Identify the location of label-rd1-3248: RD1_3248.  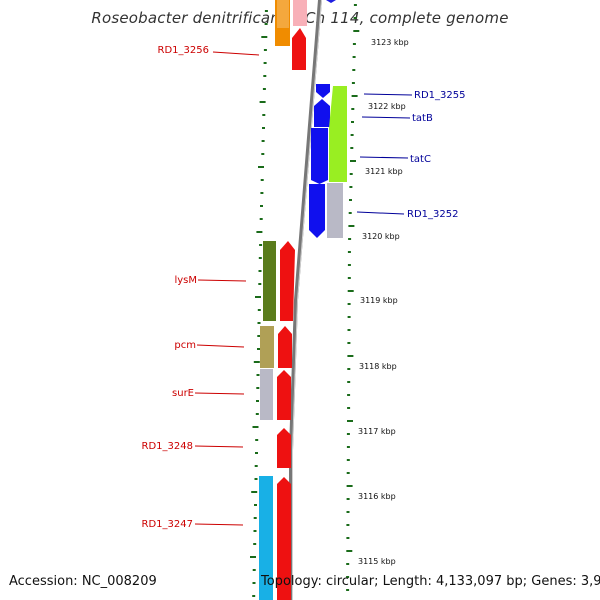
(167, 446).